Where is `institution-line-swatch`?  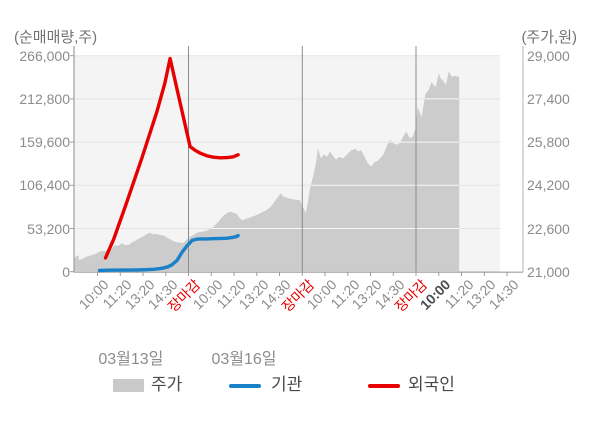
institution-line-swatch is located at coordinates (245, 386).